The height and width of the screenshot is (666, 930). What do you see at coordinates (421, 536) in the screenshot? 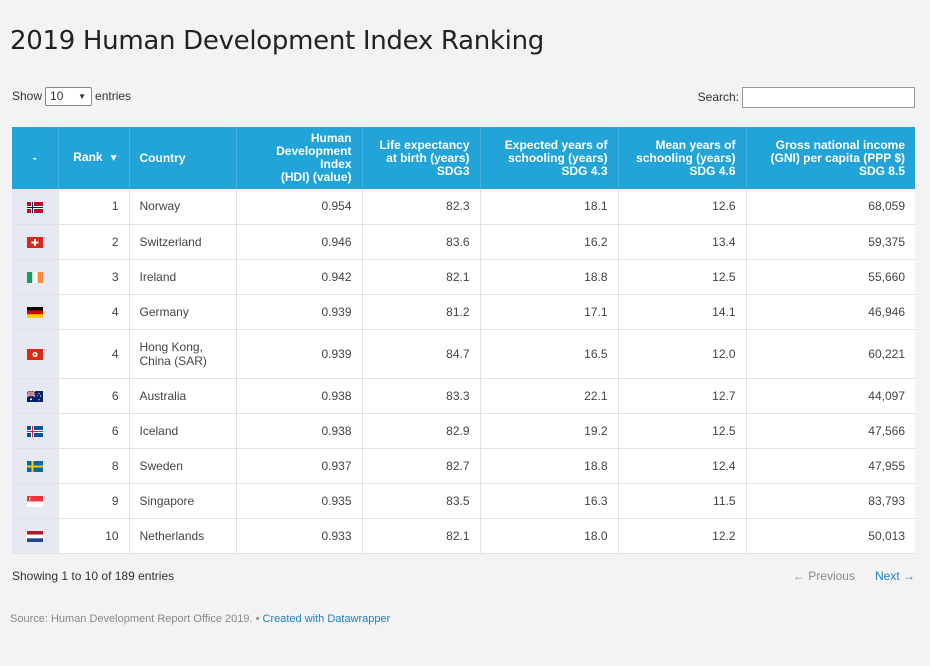
I see `life-expectancy-cell: 82.1` at bounding box center [421, 536].